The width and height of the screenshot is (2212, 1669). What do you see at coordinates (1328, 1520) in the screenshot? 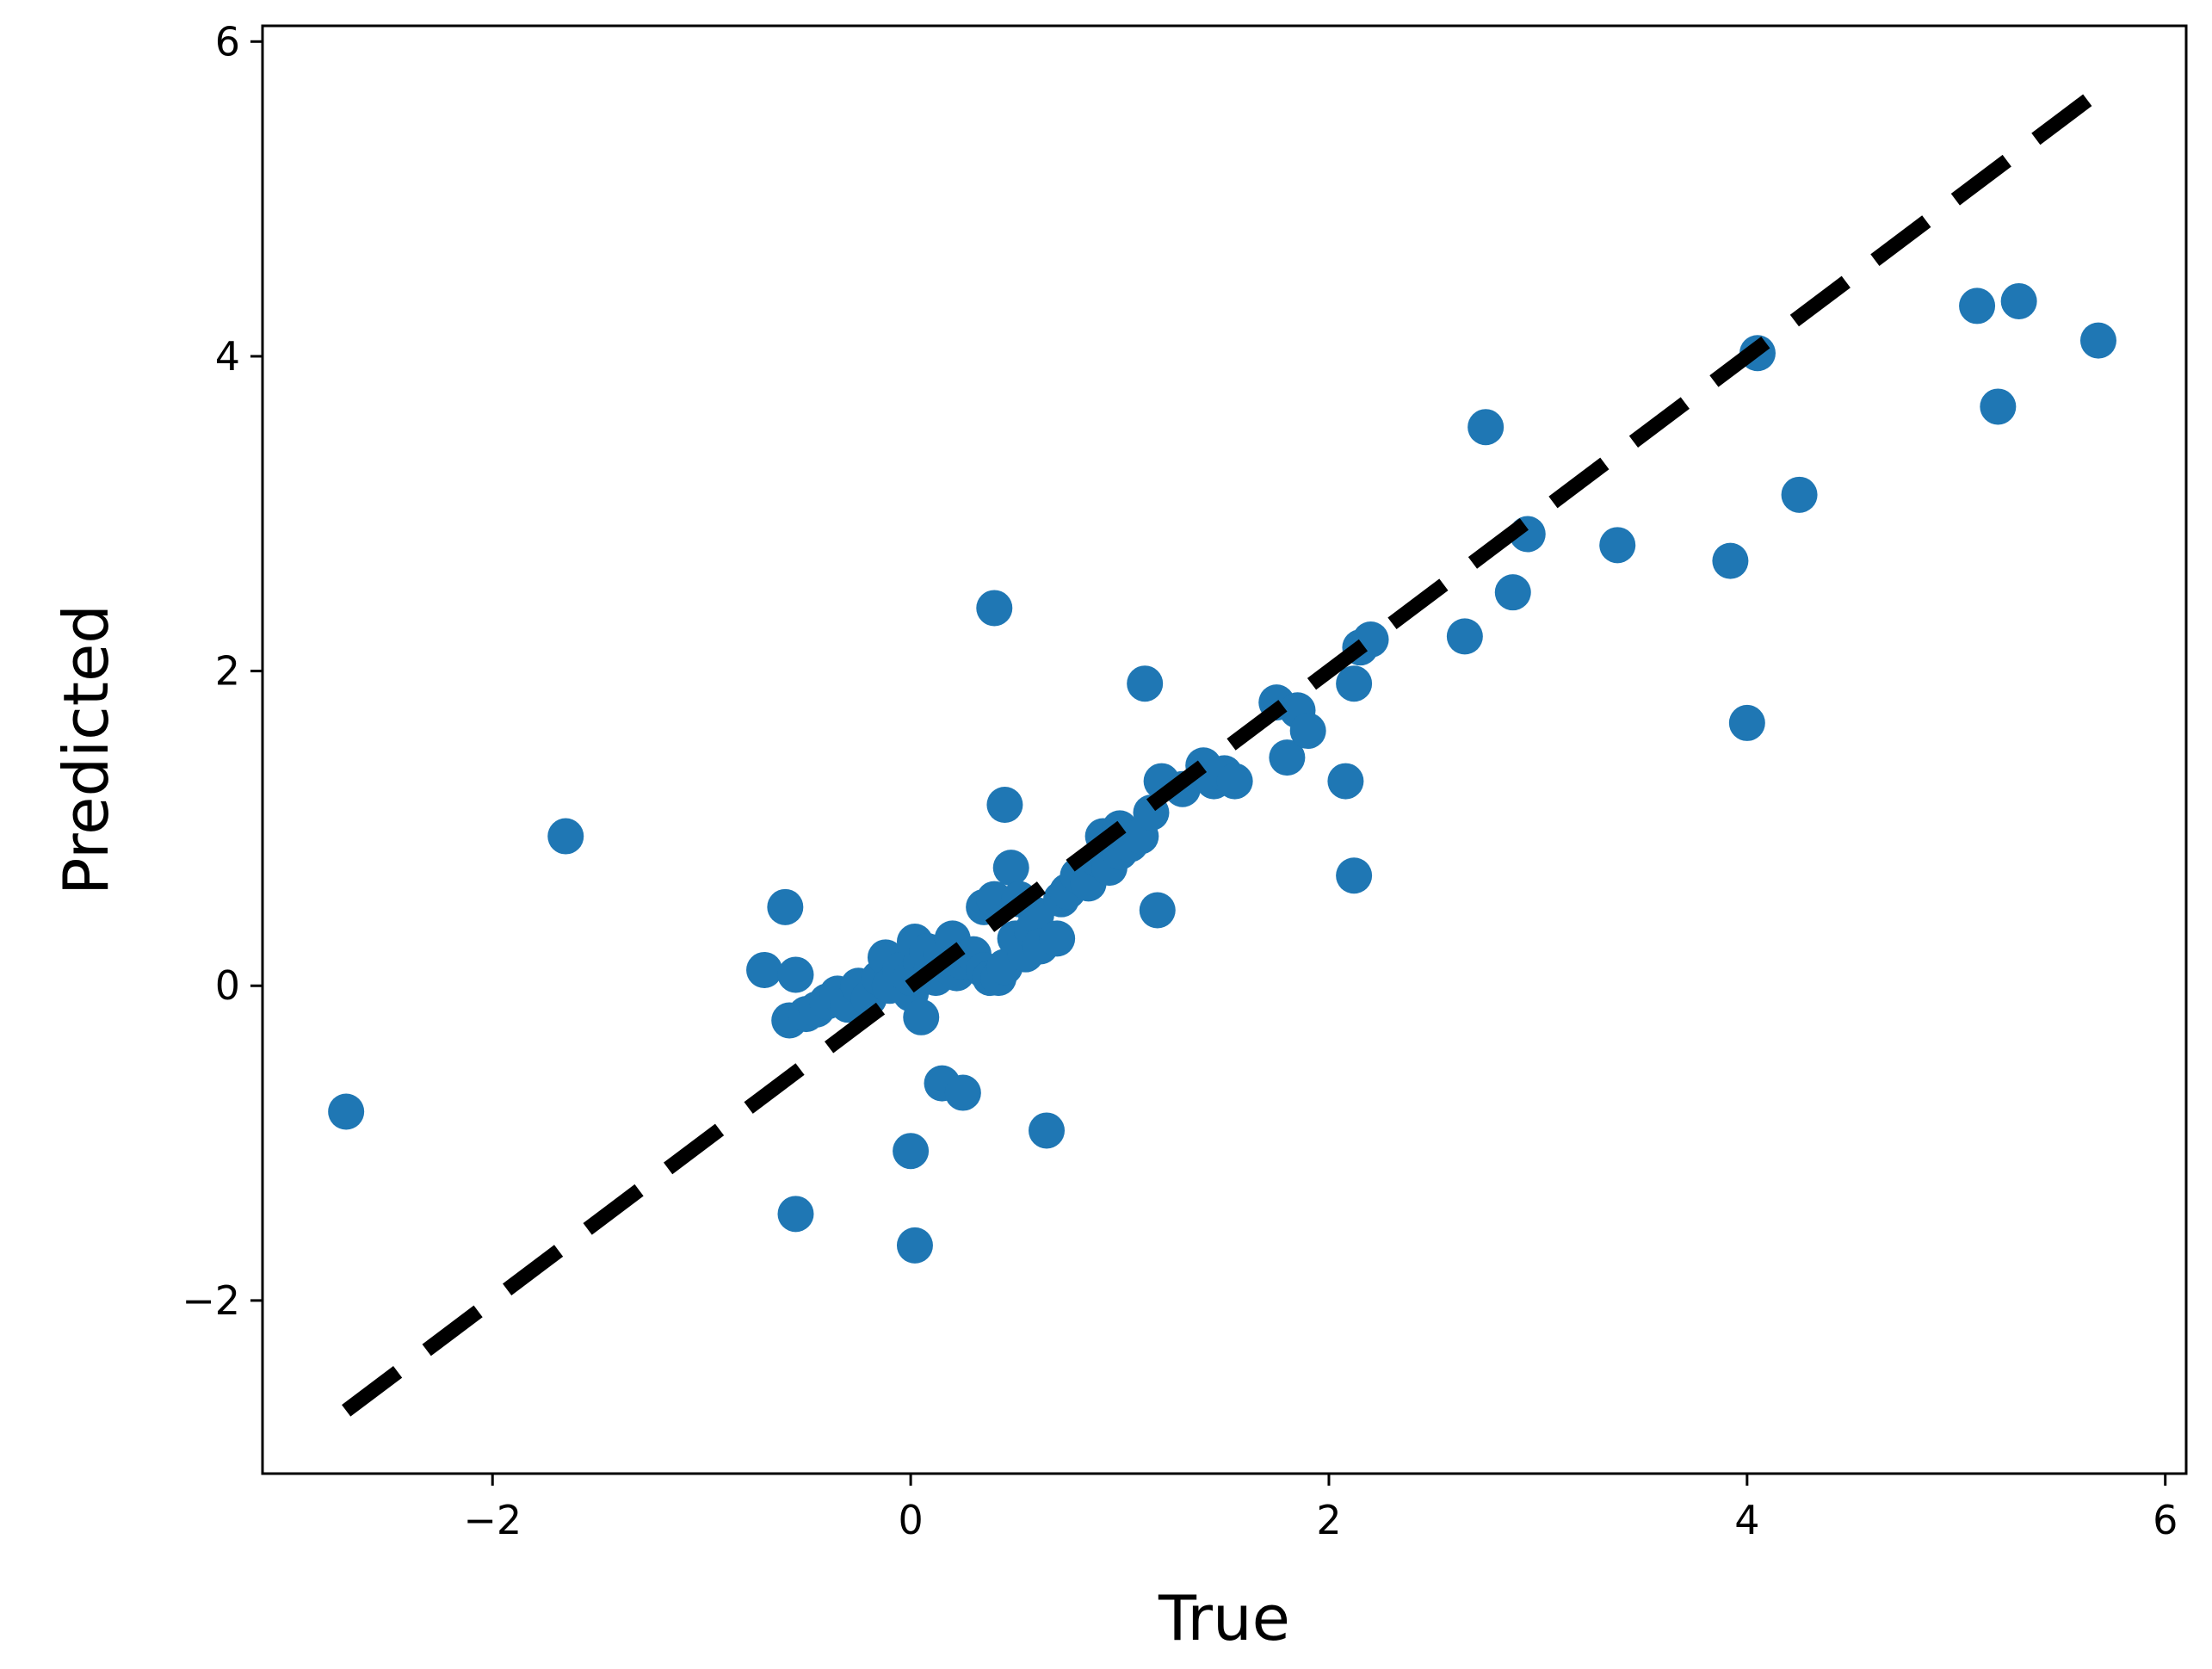
I see `x-tick-label: 2` at bounding box center [1328, 1520].